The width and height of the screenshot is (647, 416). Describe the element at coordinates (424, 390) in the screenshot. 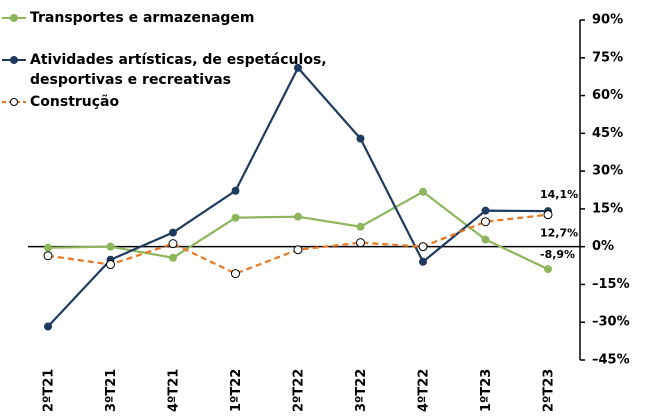

I see `x-tick-label: 4ºT22` at that location.